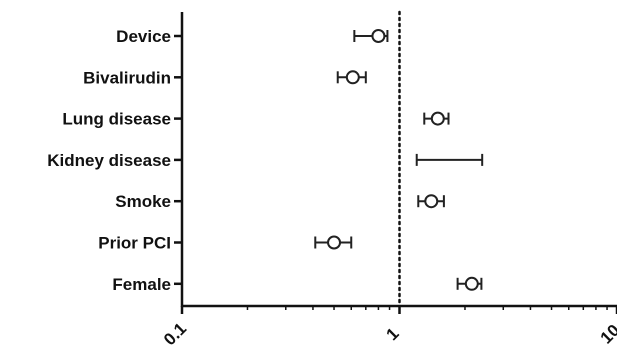 This screenshot has width=617, height=353. Describe the element at coordinates (134, 243) in the screenshot. I see `category-label-5: Prior PCI` at that location.